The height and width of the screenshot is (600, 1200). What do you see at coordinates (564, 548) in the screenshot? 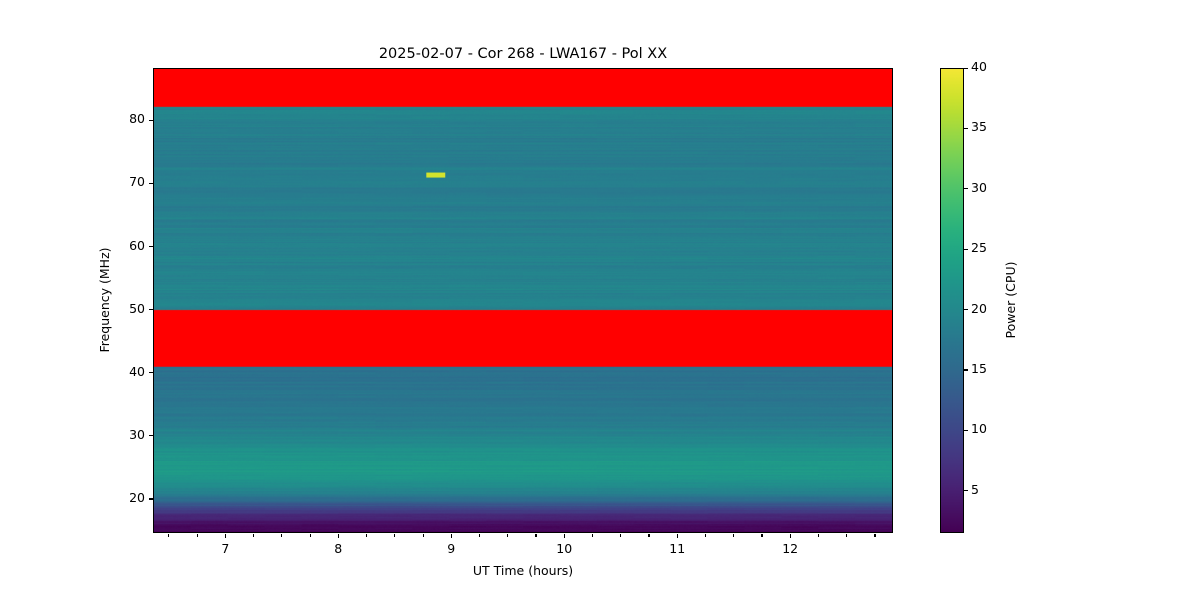
I see `x-tick-label: 10` at bounding box center [564, 548].